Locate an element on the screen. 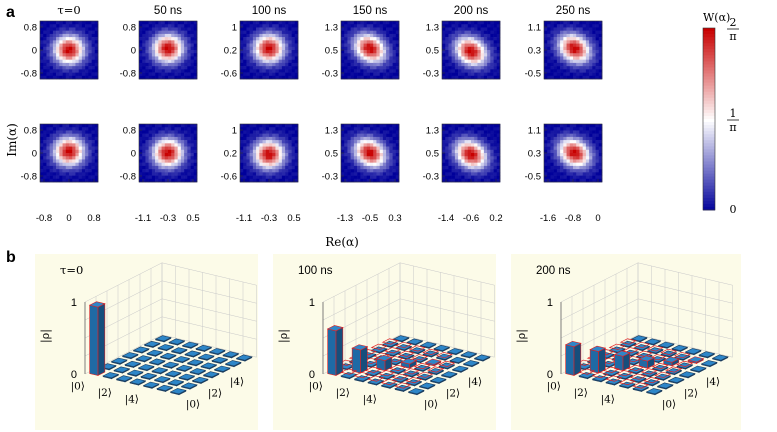 The width and height of the screenshot is (777, 432). z-axis-label: |ρ| is located at coordinates (46, 336).